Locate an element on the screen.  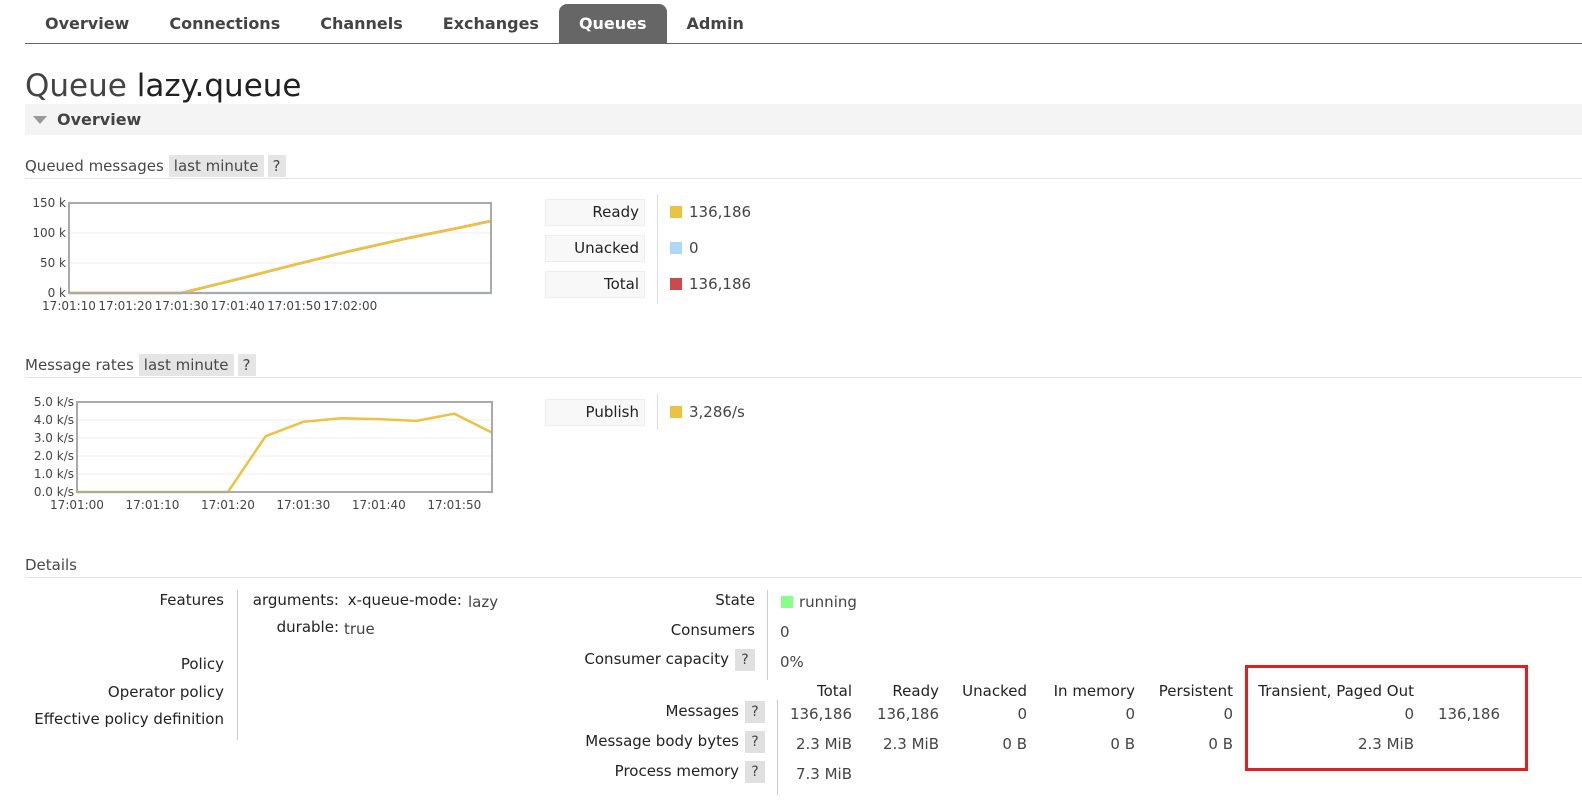
x-tick-label: 17:01:10 is located at coordinates (153, 505).